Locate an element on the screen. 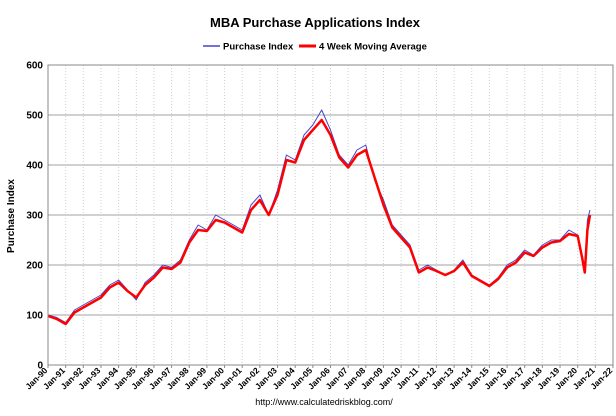  y-tick-label: 600 is located at coordinates (34, 66).